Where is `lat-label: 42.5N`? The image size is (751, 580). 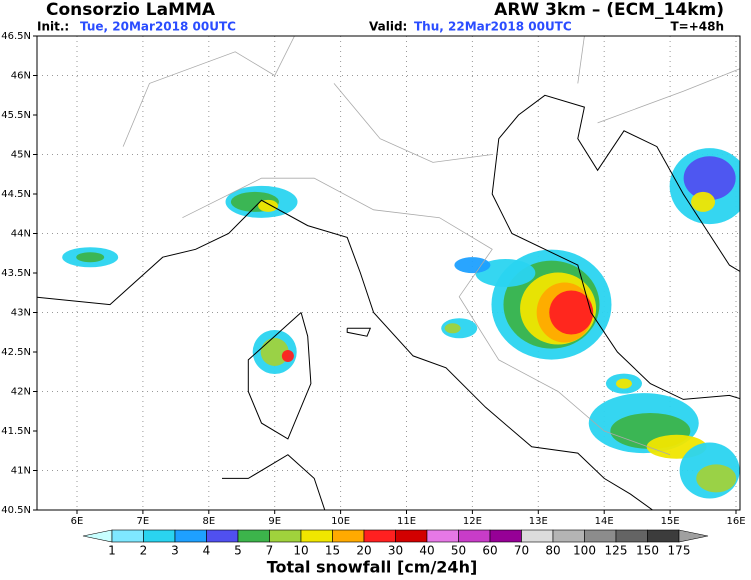 lat-label: 42.5N is located at coordinates (16, 352).